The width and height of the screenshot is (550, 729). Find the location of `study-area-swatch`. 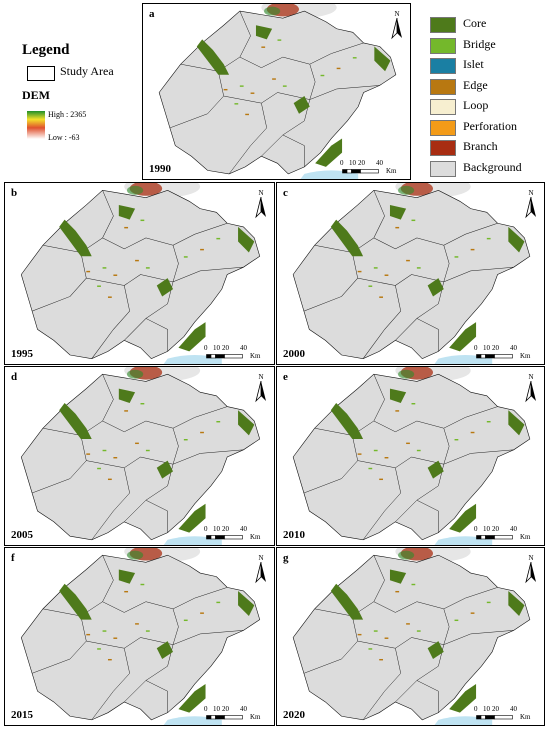

study-area-swatch is located at coordinates (41, 73).